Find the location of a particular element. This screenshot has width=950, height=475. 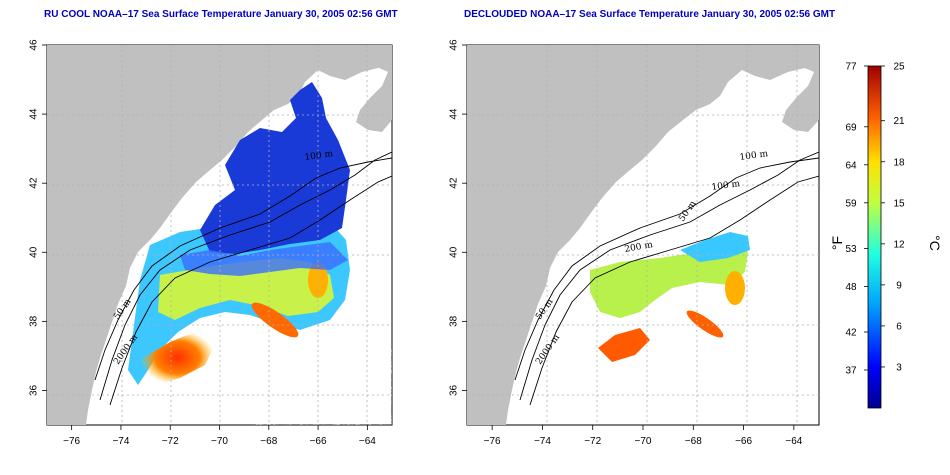

left-y-tick-label: 40 is located at coordinates (34, 252).